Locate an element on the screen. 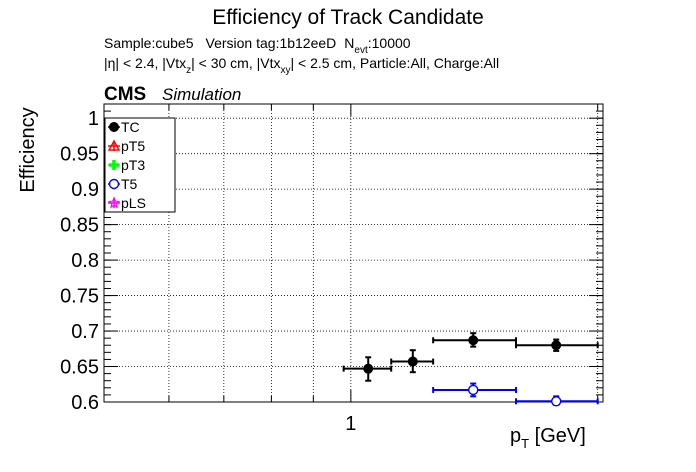 The width and height of the screenshot is (696, 472). x-axis-label-main: p is located at coordinates (515, 436).